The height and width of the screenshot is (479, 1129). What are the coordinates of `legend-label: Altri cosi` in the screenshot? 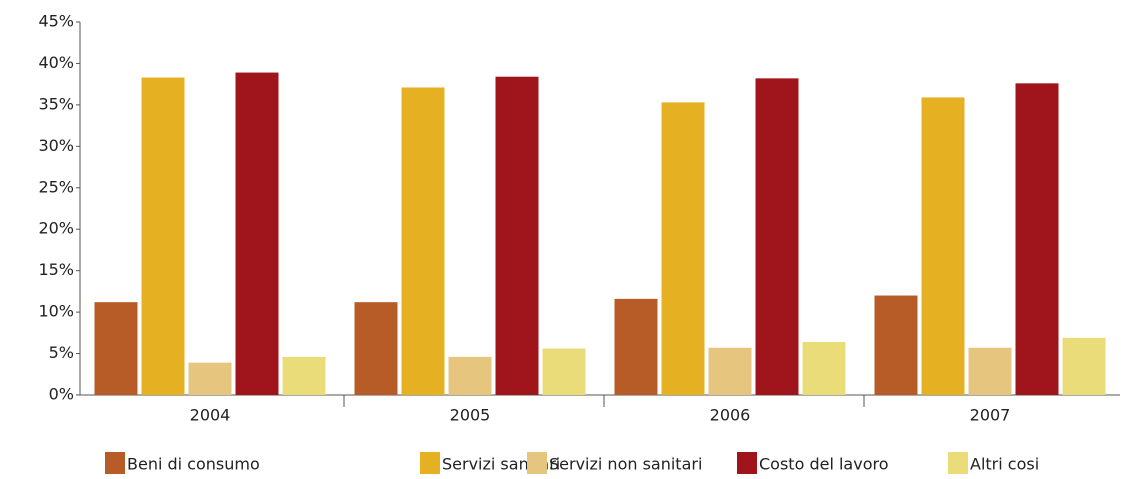 It's located at (1004, 464).